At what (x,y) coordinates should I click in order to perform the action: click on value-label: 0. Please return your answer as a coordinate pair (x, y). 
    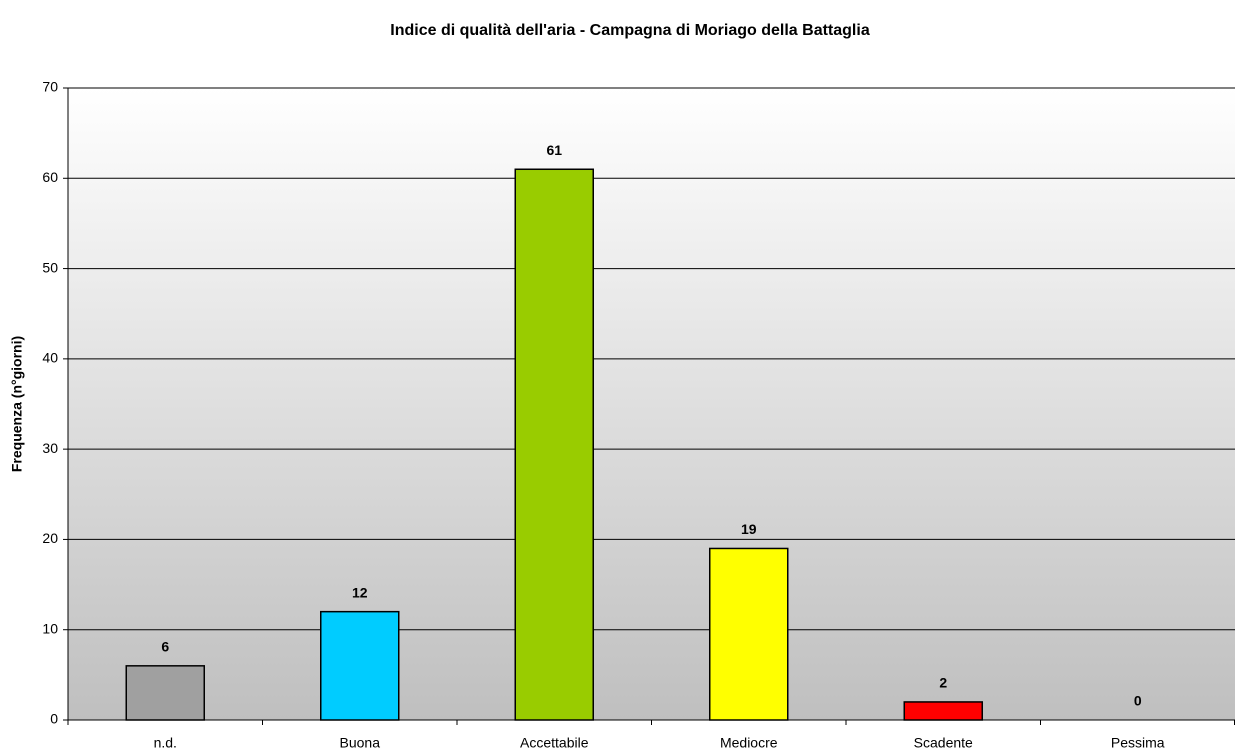
    Looking at the image, I should click on (1138, 701).